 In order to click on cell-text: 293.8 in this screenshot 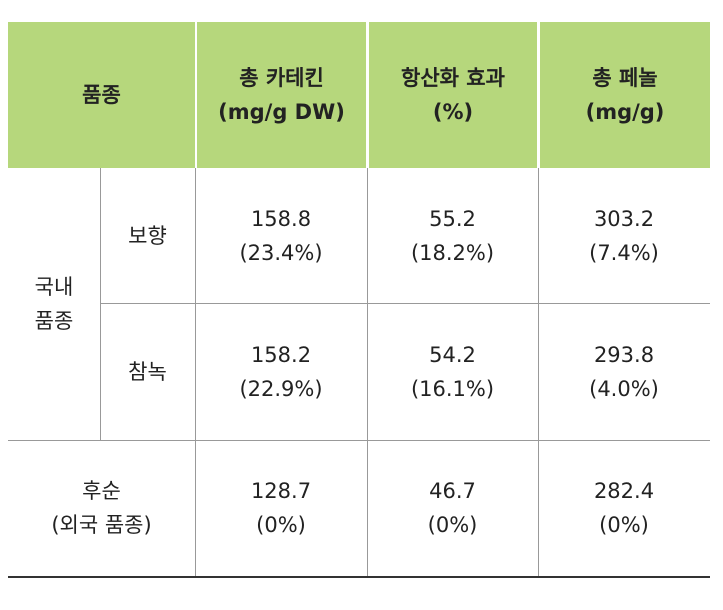, I will do `click(624, 354)`.